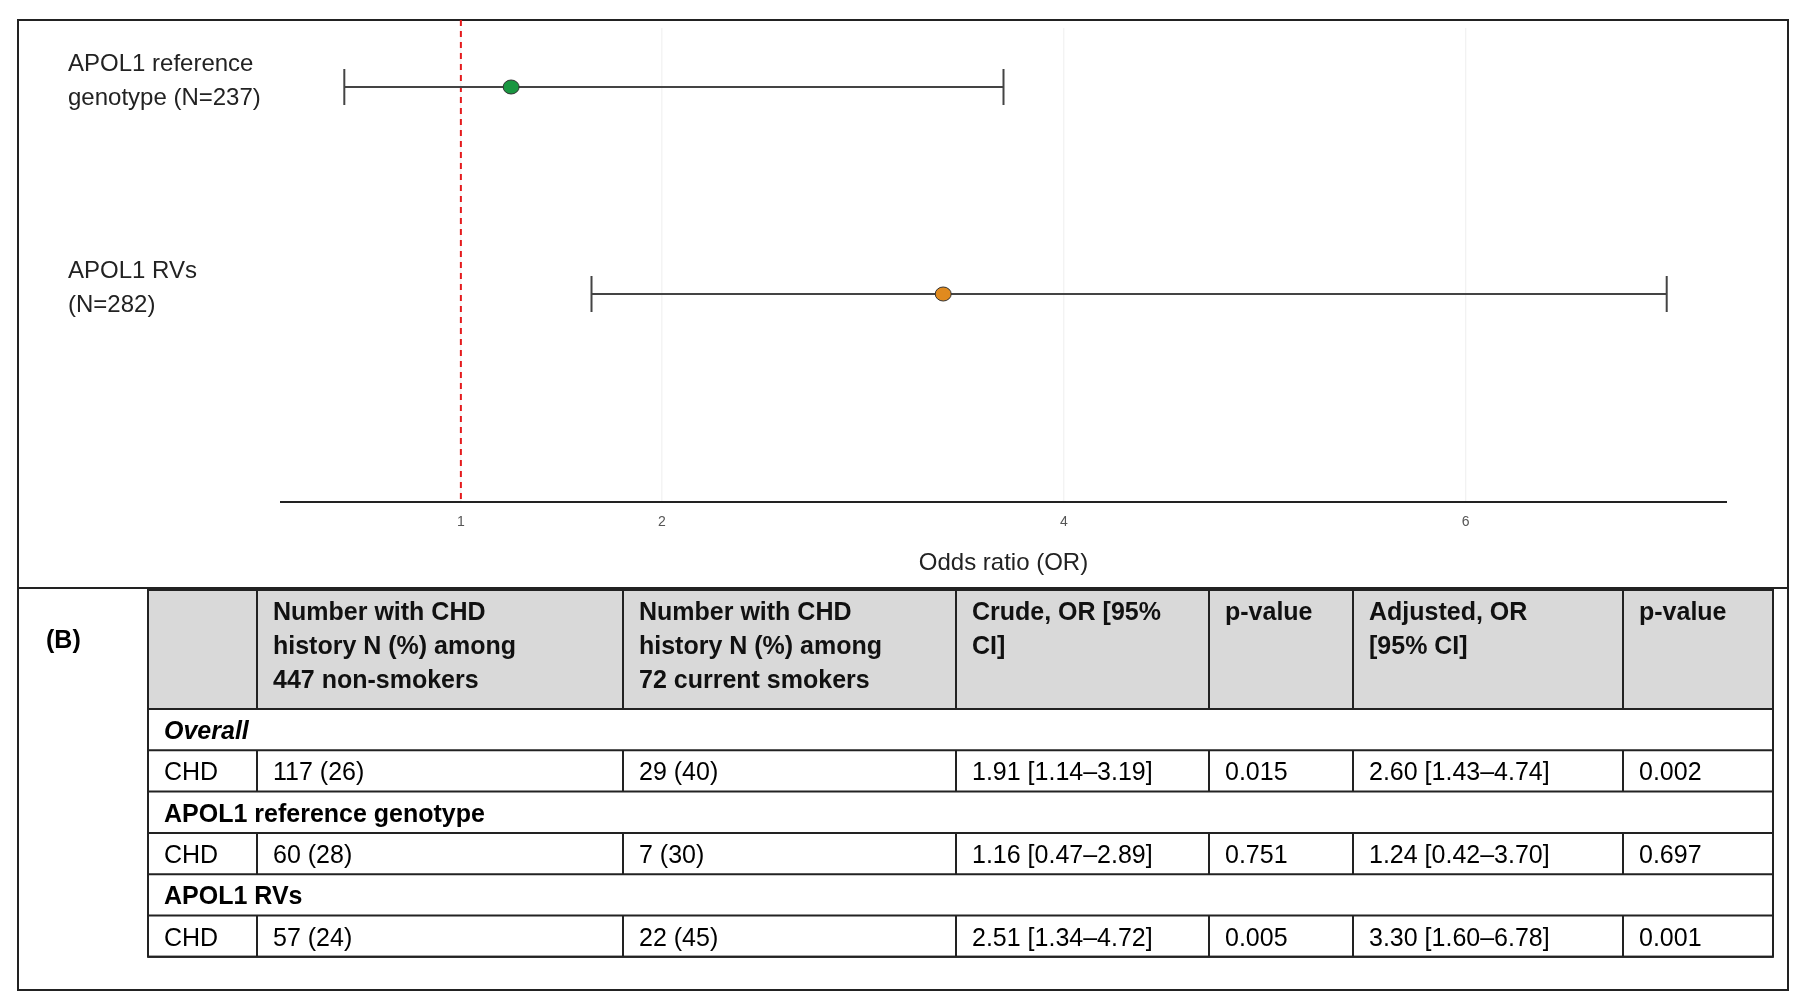 The width and height of the screenshot is (1800, 1001). I want to click on x-tick-label: 1, so click(460, 521).